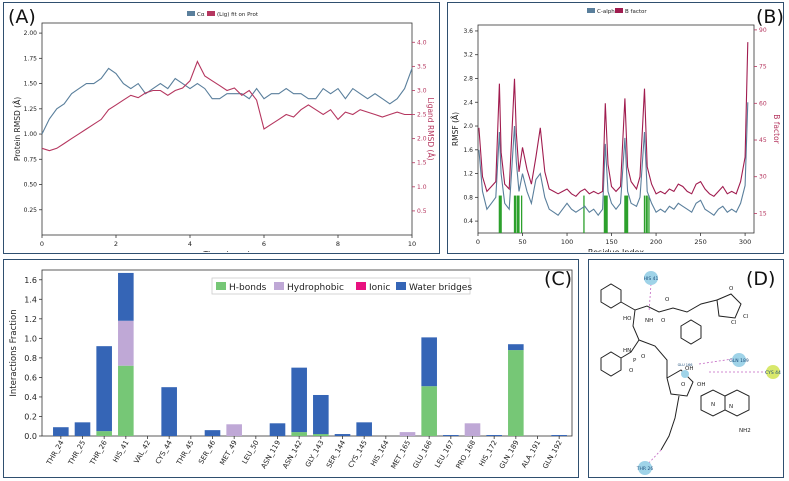 This screenshot has height=481, width=789. Describe the element at coordinates (264, 244) in the screenshot. I see `x-tick-label: 6` at that location.